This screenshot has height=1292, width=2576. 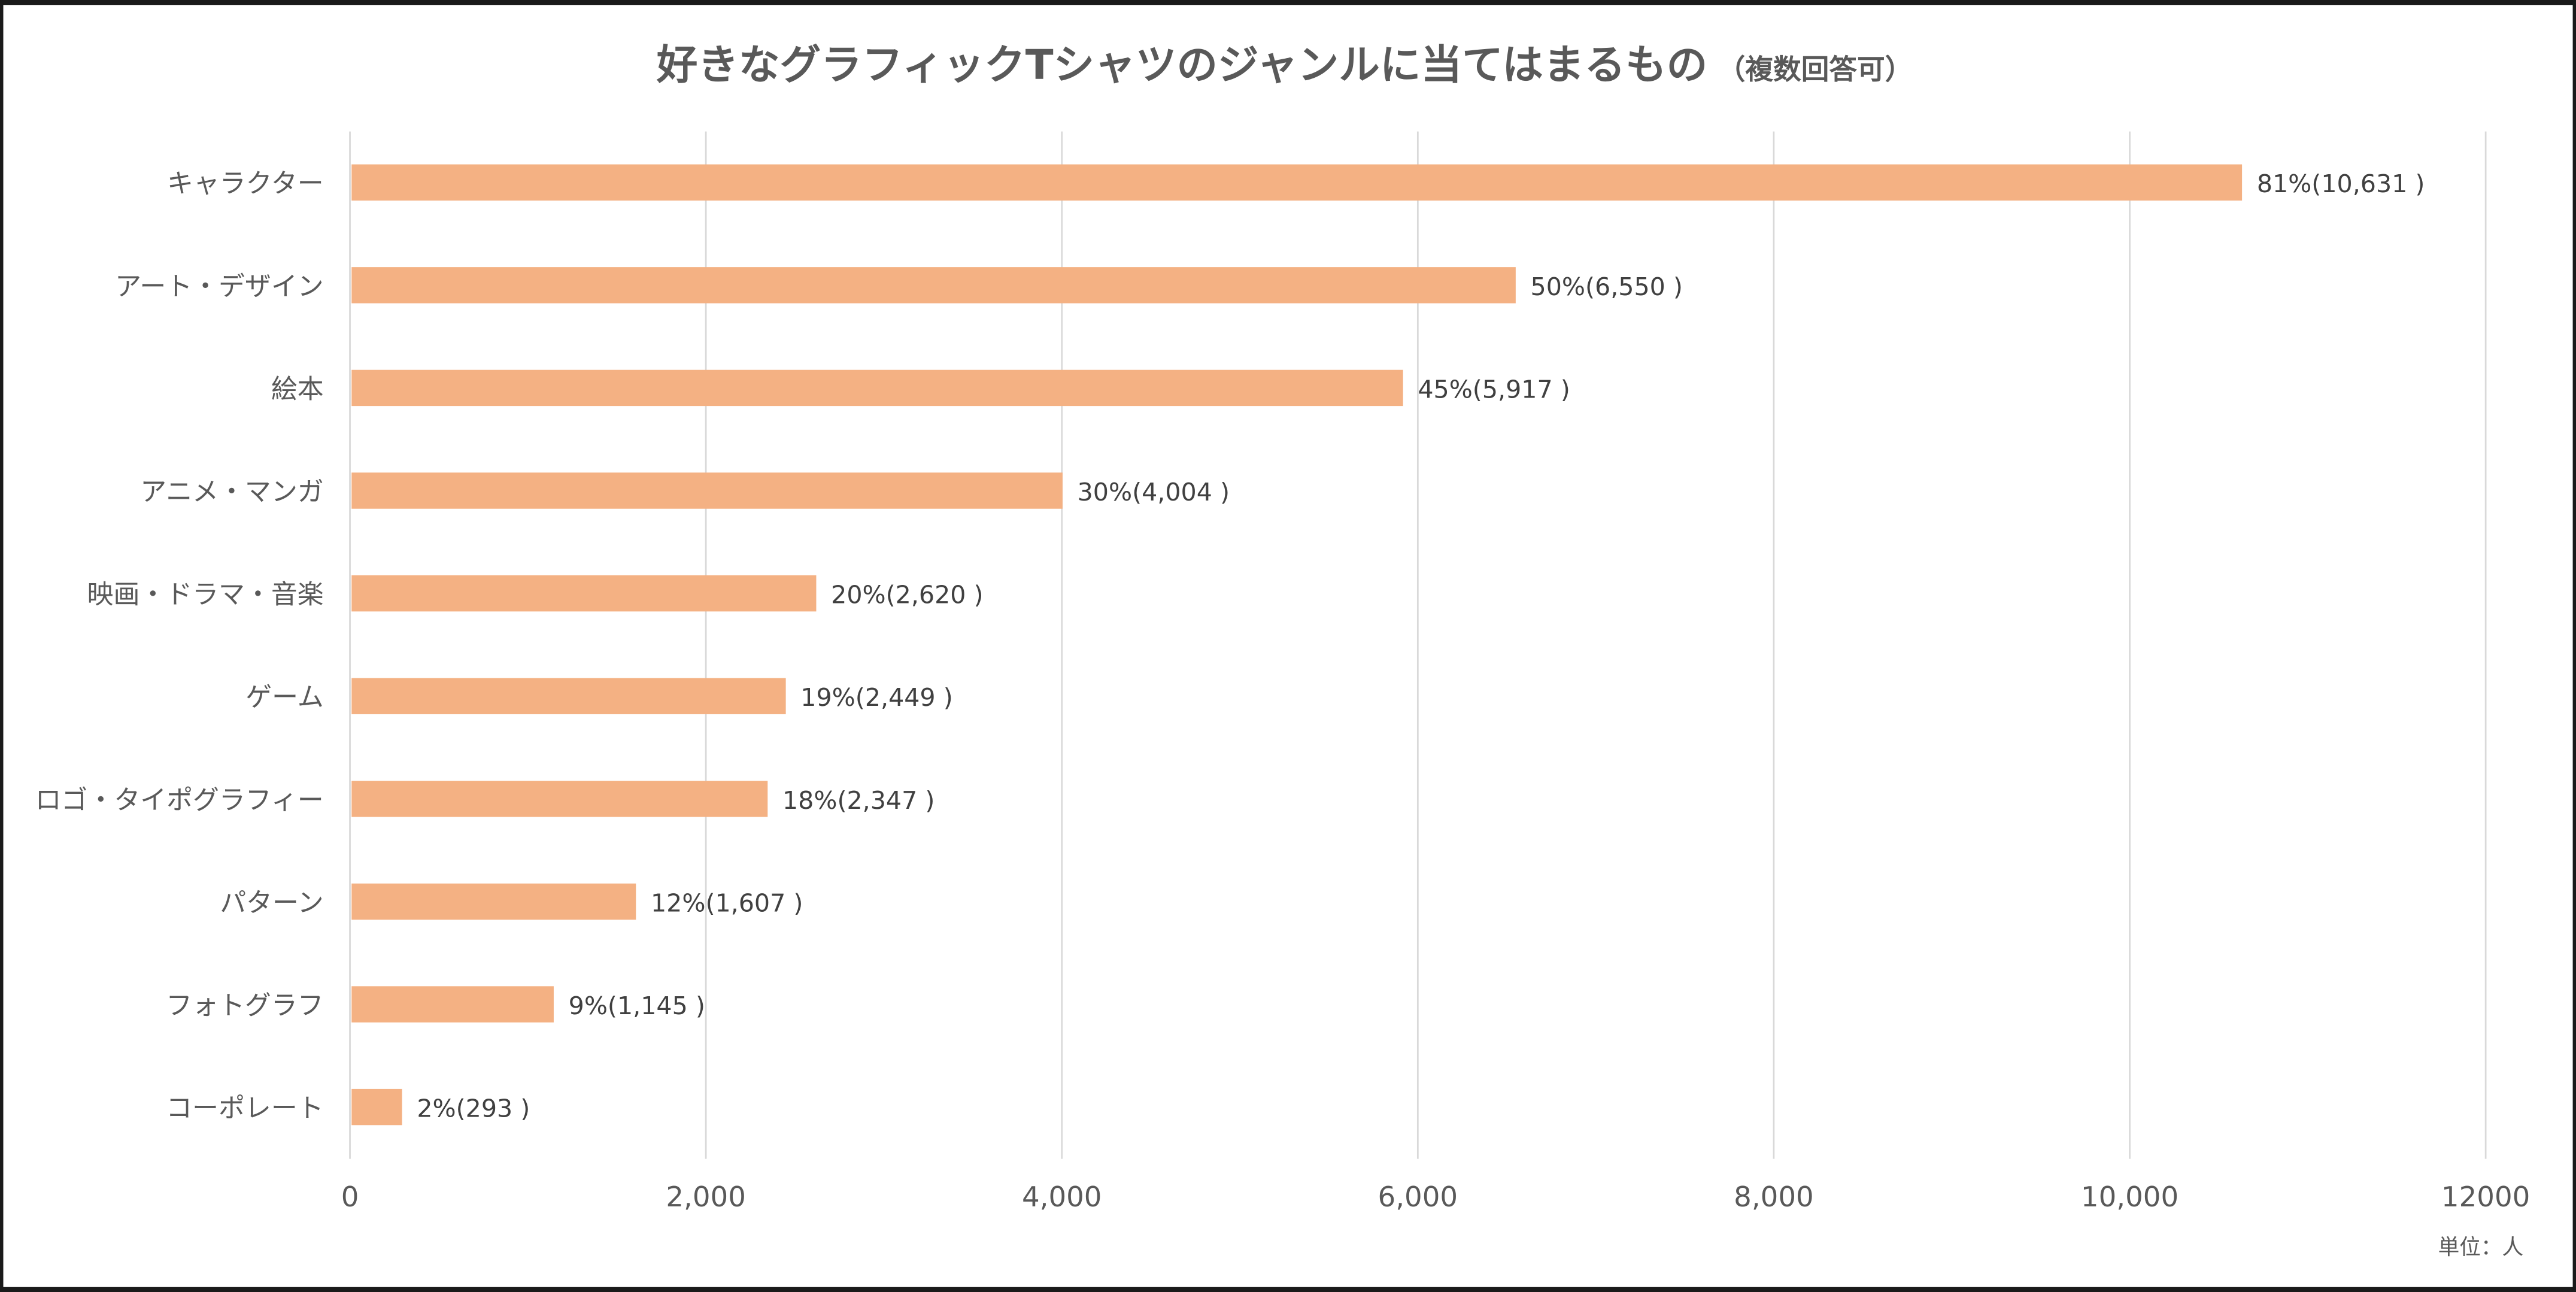 What do you see at coordinates (876, 697) in the screenshot?
I see `data-label: 19%(2,449 )` at bounding box center [876, 697].